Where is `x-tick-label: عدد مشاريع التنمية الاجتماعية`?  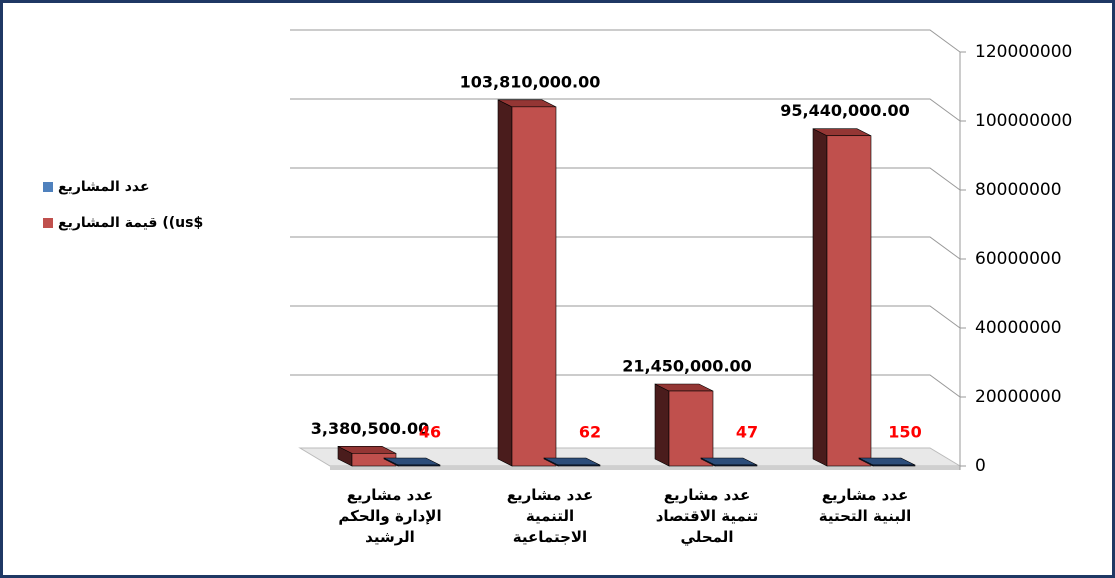
x-tick-label: عدد مشاريع التنمية الاجتماعية is located at coordinates (550, 516).